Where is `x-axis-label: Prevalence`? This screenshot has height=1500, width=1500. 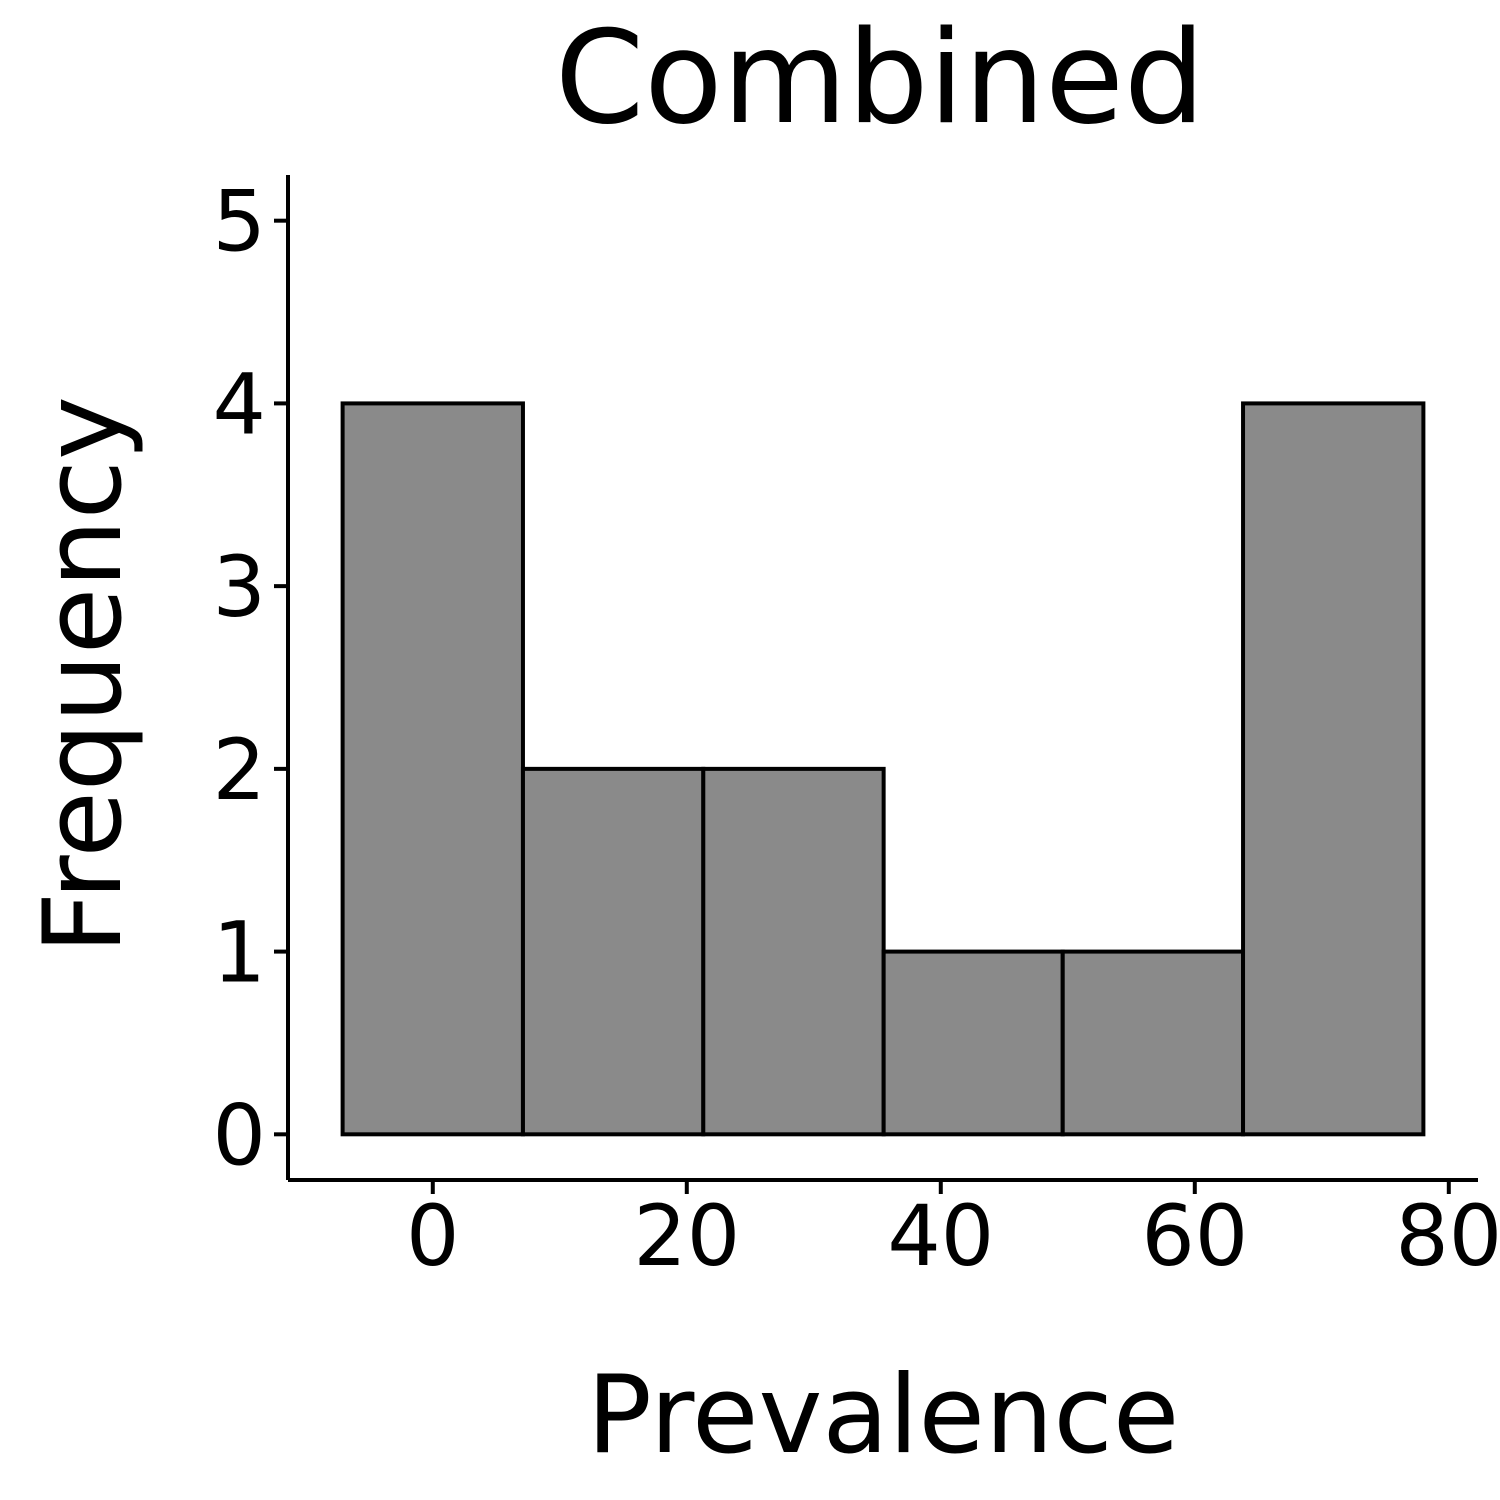
x-axis-label: Prevalence is located at coordinates (883, 1415).